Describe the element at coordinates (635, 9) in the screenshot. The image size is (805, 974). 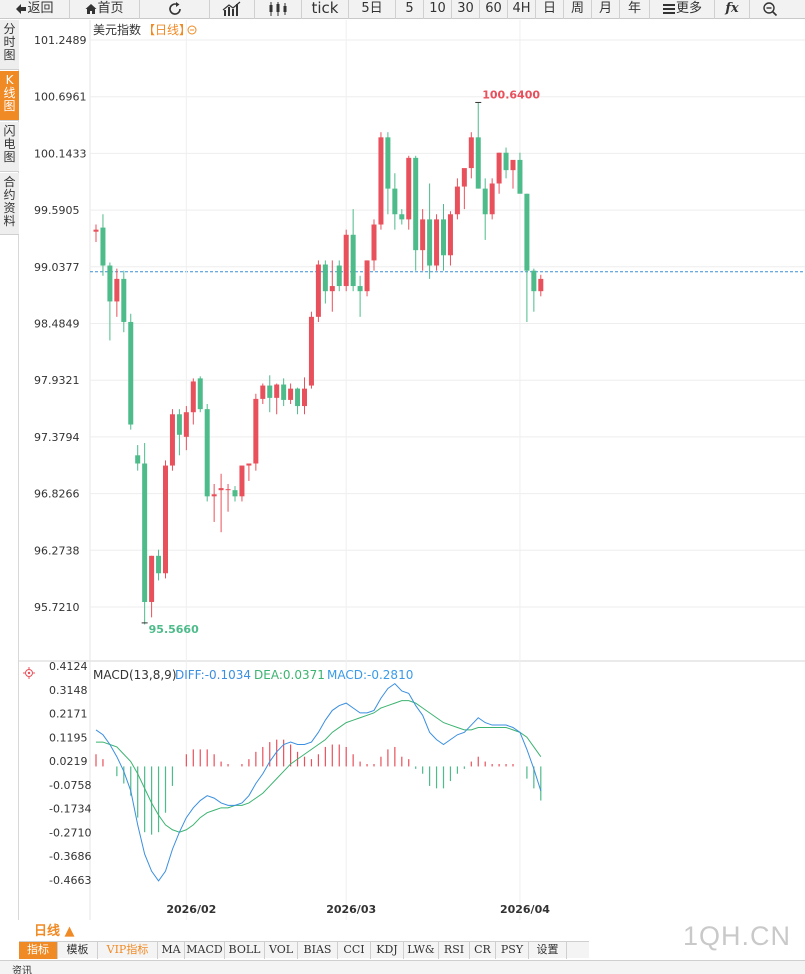
I see `period-year-button: 年` at that location.